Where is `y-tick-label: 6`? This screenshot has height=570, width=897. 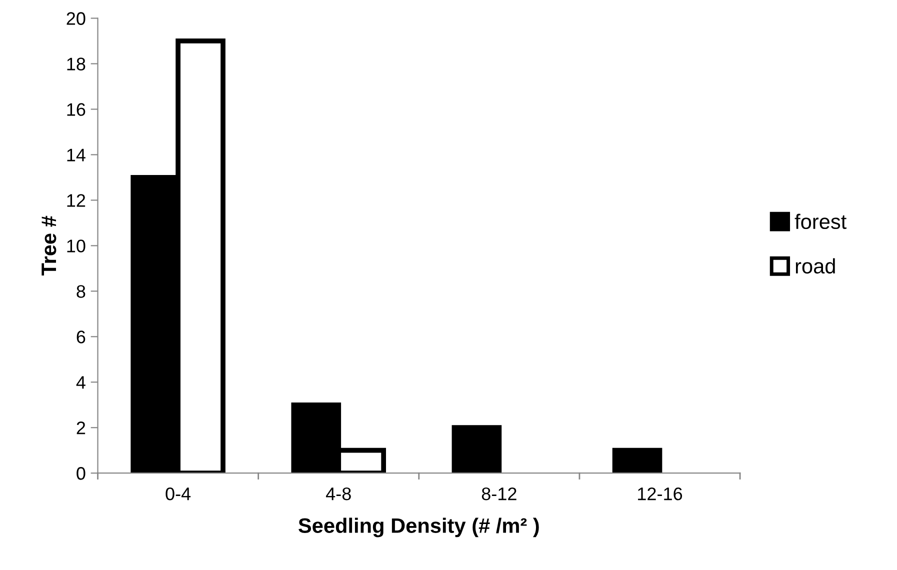
y-tick-label: 6 is located at coordinates (81, 337).